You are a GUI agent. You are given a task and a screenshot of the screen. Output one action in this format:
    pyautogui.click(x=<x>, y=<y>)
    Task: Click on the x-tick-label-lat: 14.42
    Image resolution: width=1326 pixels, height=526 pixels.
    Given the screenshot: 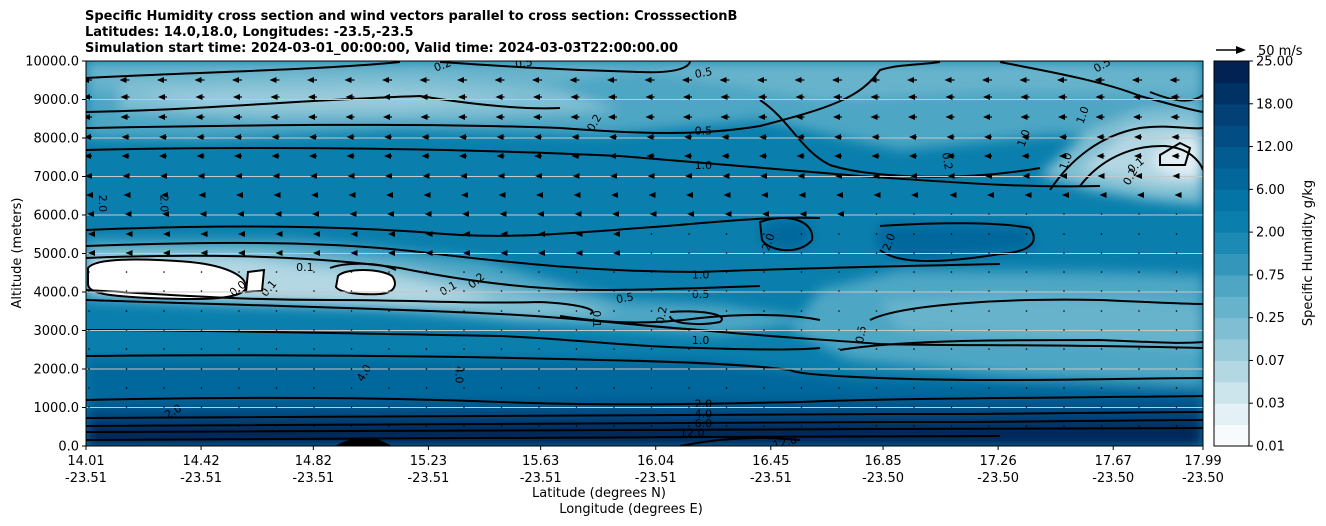 What is the action you would take?
    pyautogui.click(x=200, y=461)
    